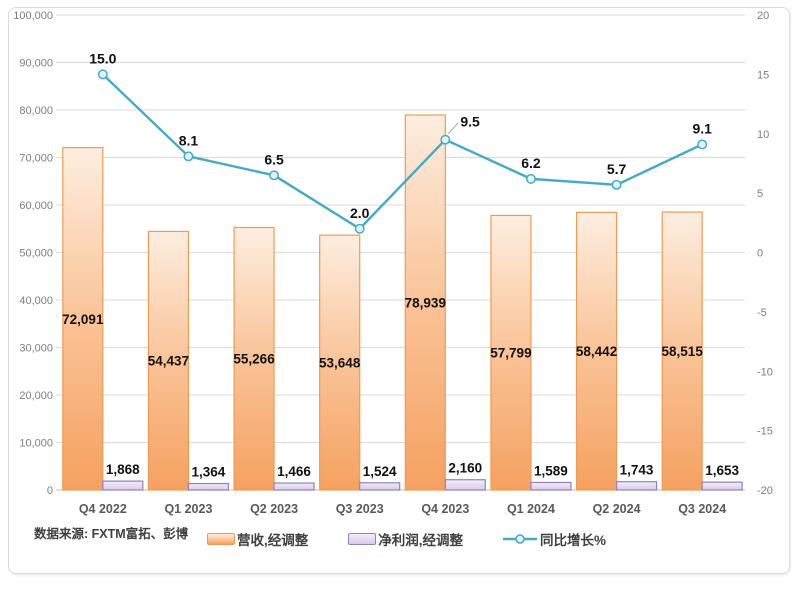  I want to click on profit-value-label: 1,868, so click(123, 469).